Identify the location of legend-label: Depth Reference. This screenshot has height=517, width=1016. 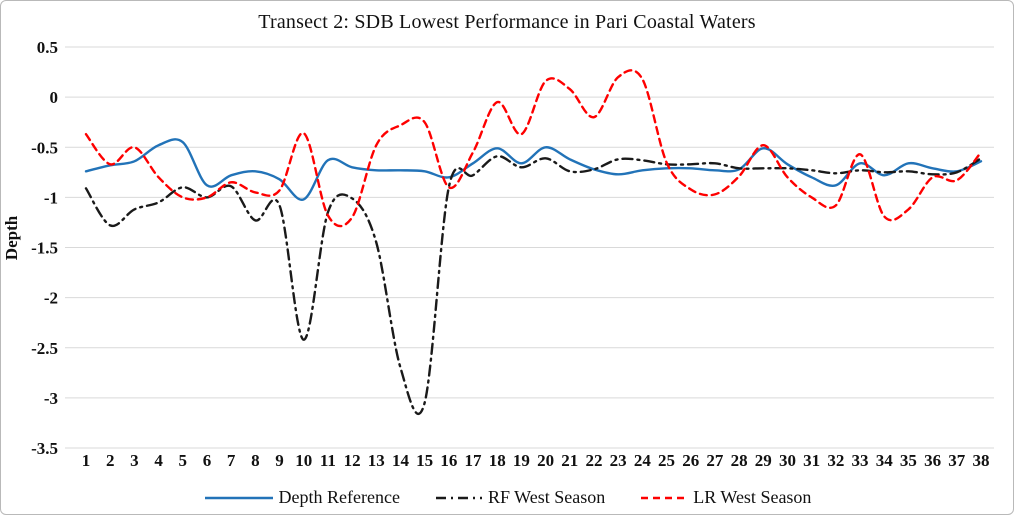
(339, 497).